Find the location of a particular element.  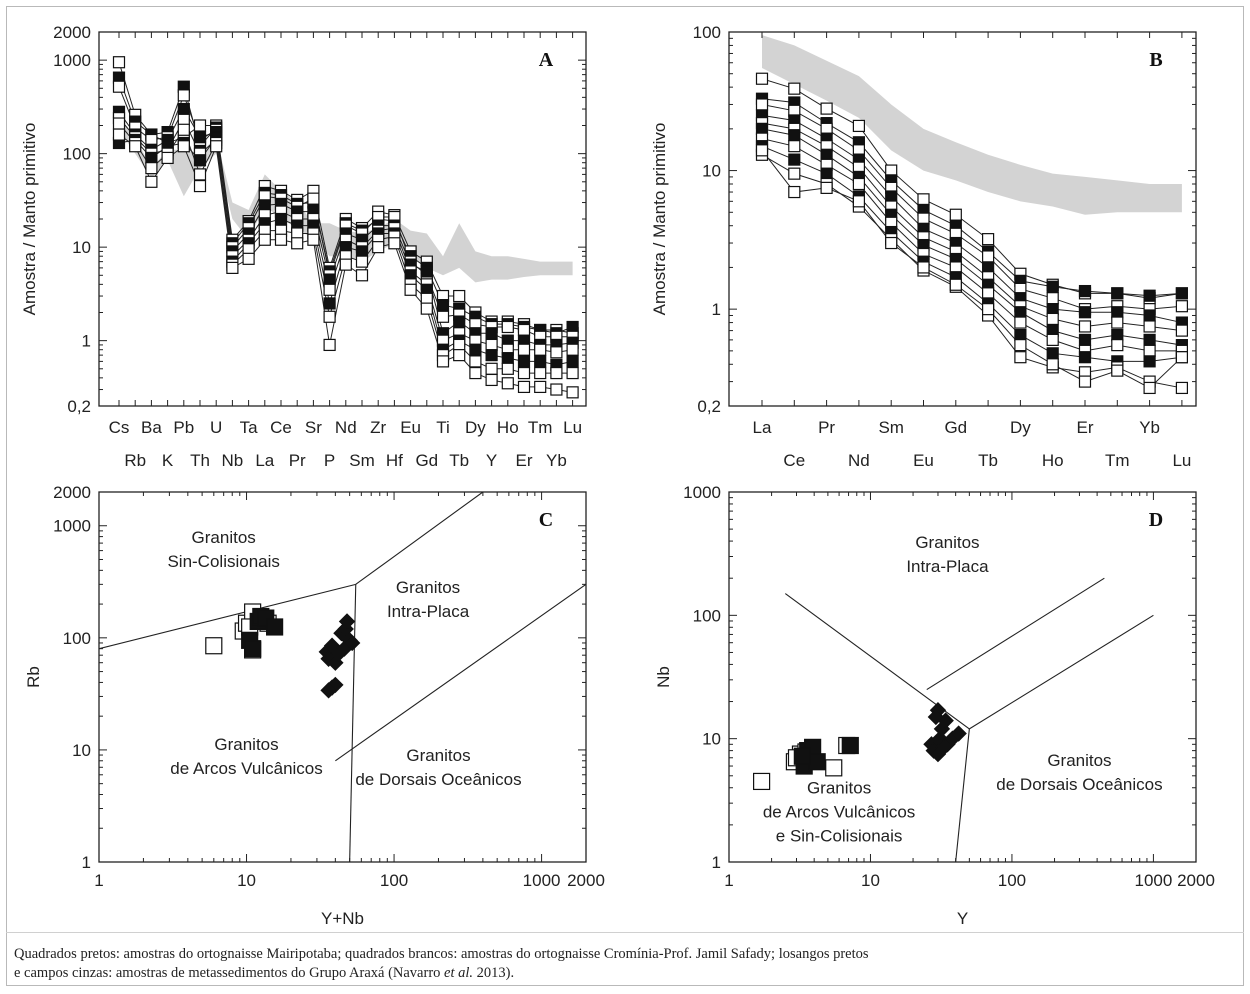

panel-a-category-label: Y is located at coordinates (491, 460).